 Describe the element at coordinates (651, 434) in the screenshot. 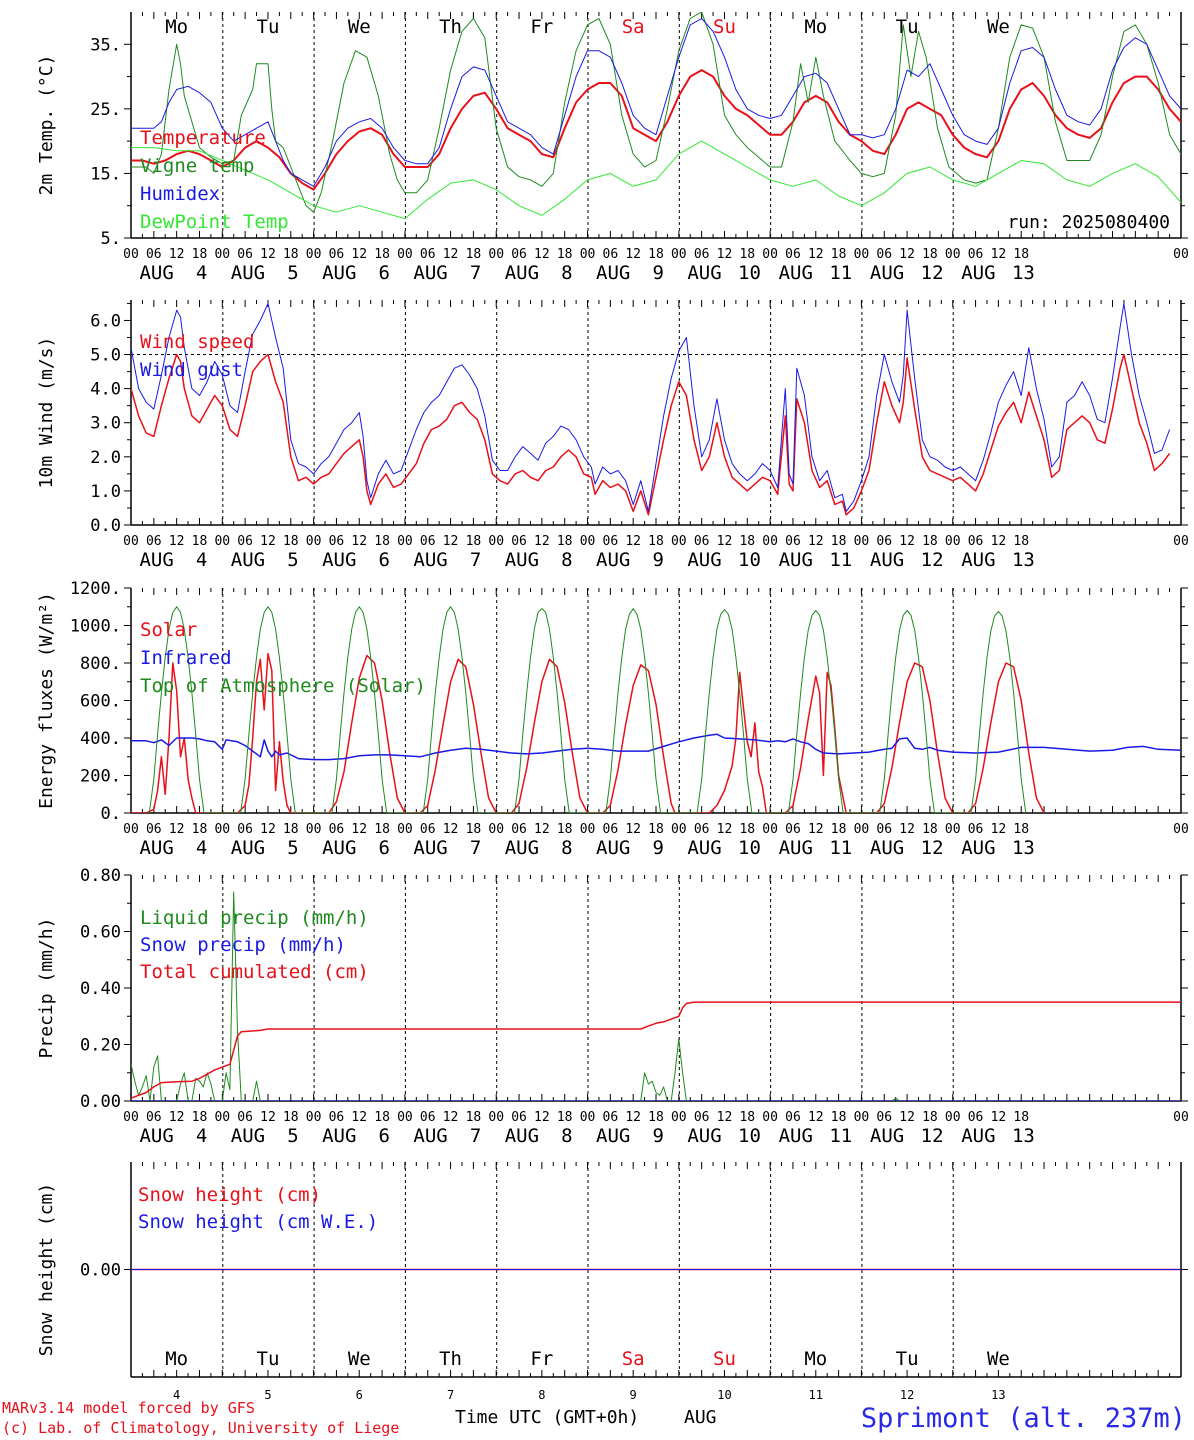

I see `series-wind-speed` at that location.